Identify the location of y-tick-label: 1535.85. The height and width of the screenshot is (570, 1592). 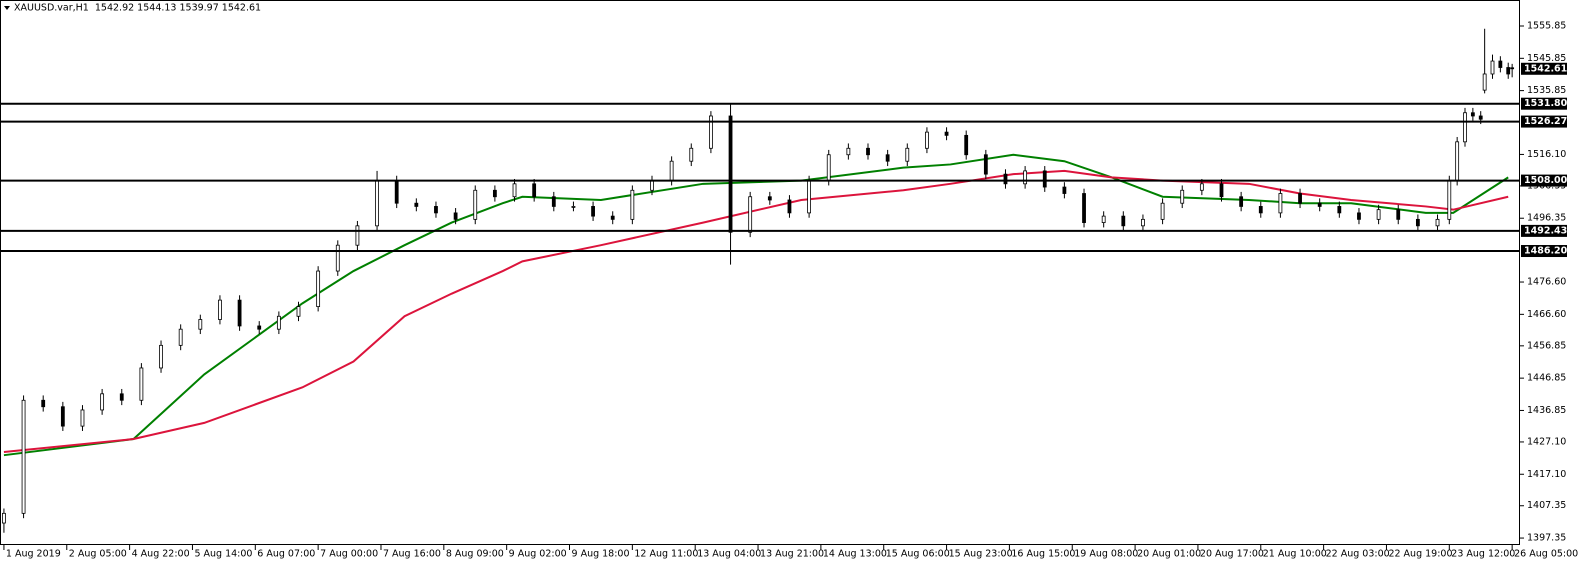
(1546, 90).